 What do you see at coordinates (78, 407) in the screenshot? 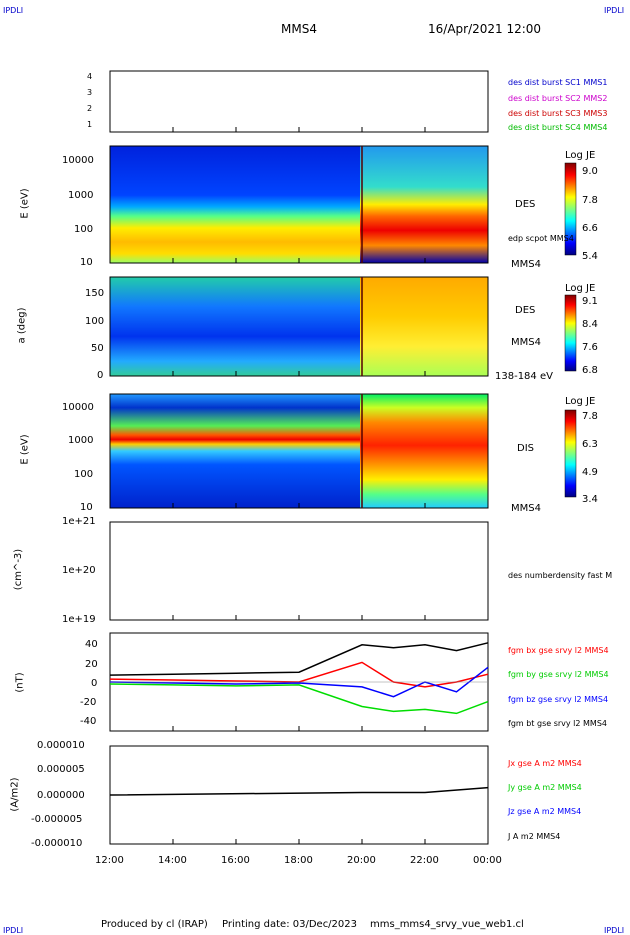
I see `dis-energy-tick-10000: 10000` at bounding box center [78, 407].